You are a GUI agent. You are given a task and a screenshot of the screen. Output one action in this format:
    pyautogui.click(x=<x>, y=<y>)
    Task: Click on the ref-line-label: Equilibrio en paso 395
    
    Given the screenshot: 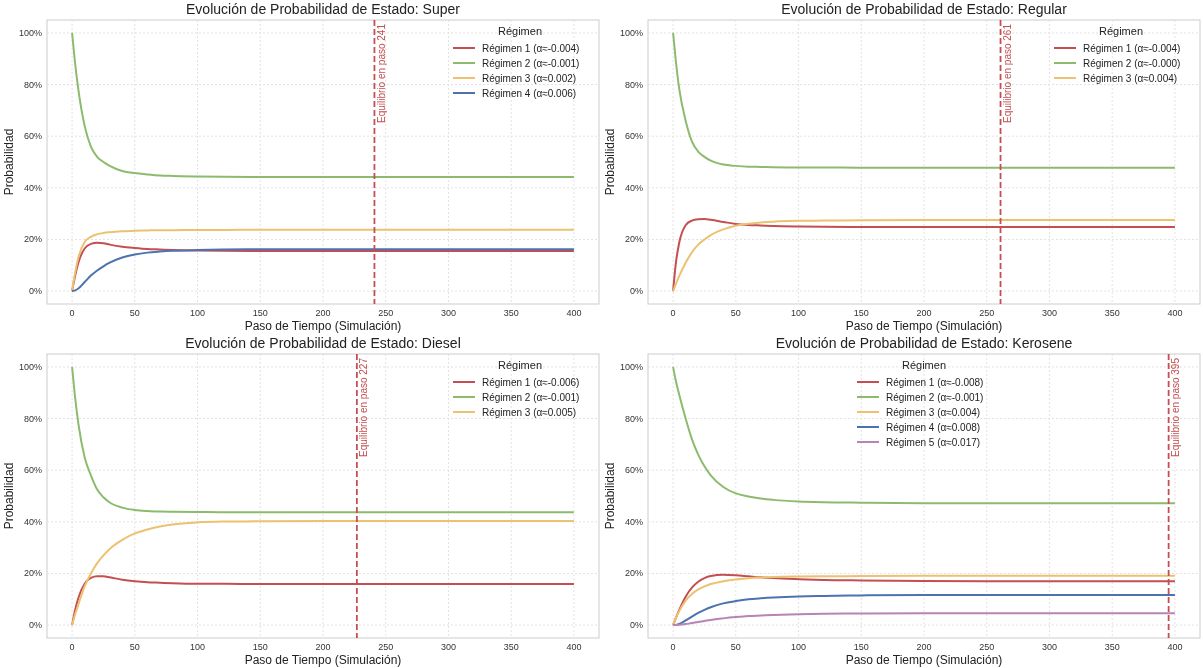 What is the action you would take?
    pyautogui.click(x=1176, y=407)
    